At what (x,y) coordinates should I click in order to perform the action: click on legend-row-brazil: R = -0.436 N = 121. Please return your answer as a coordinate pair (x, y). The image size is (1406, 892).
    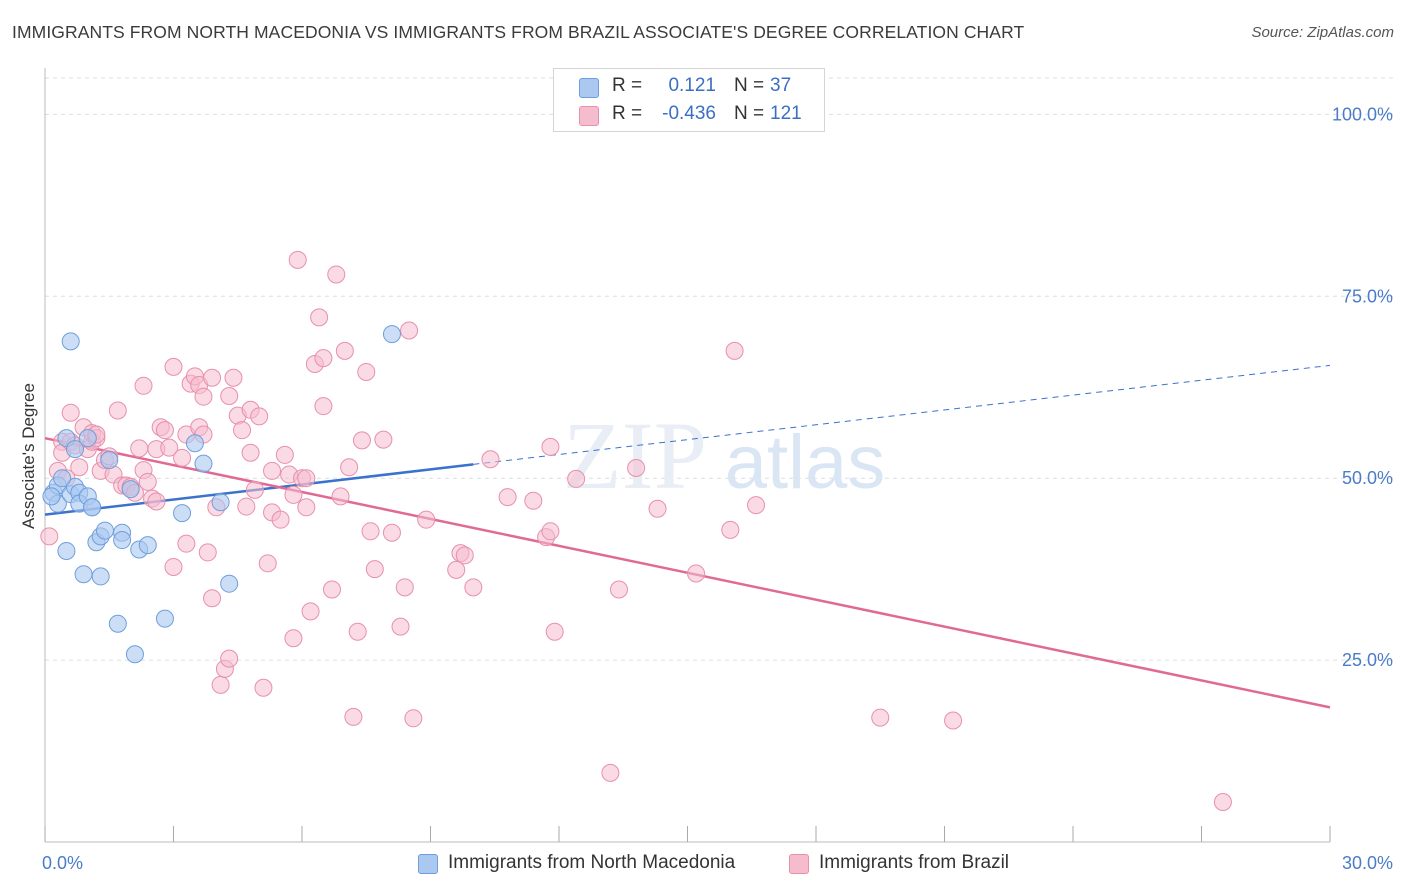
    Looking at the image, I should click on (689, 115).